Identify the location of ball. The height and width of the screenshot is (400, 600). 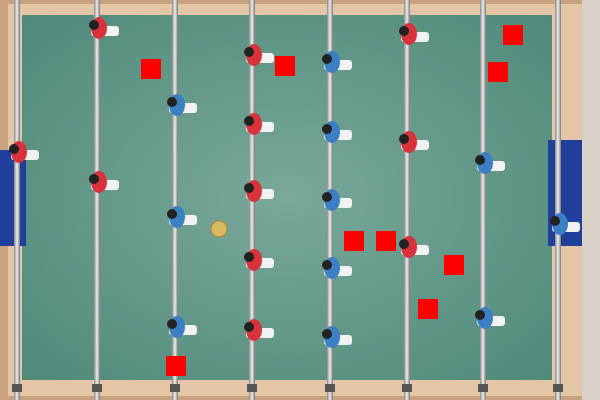
(219, 229).